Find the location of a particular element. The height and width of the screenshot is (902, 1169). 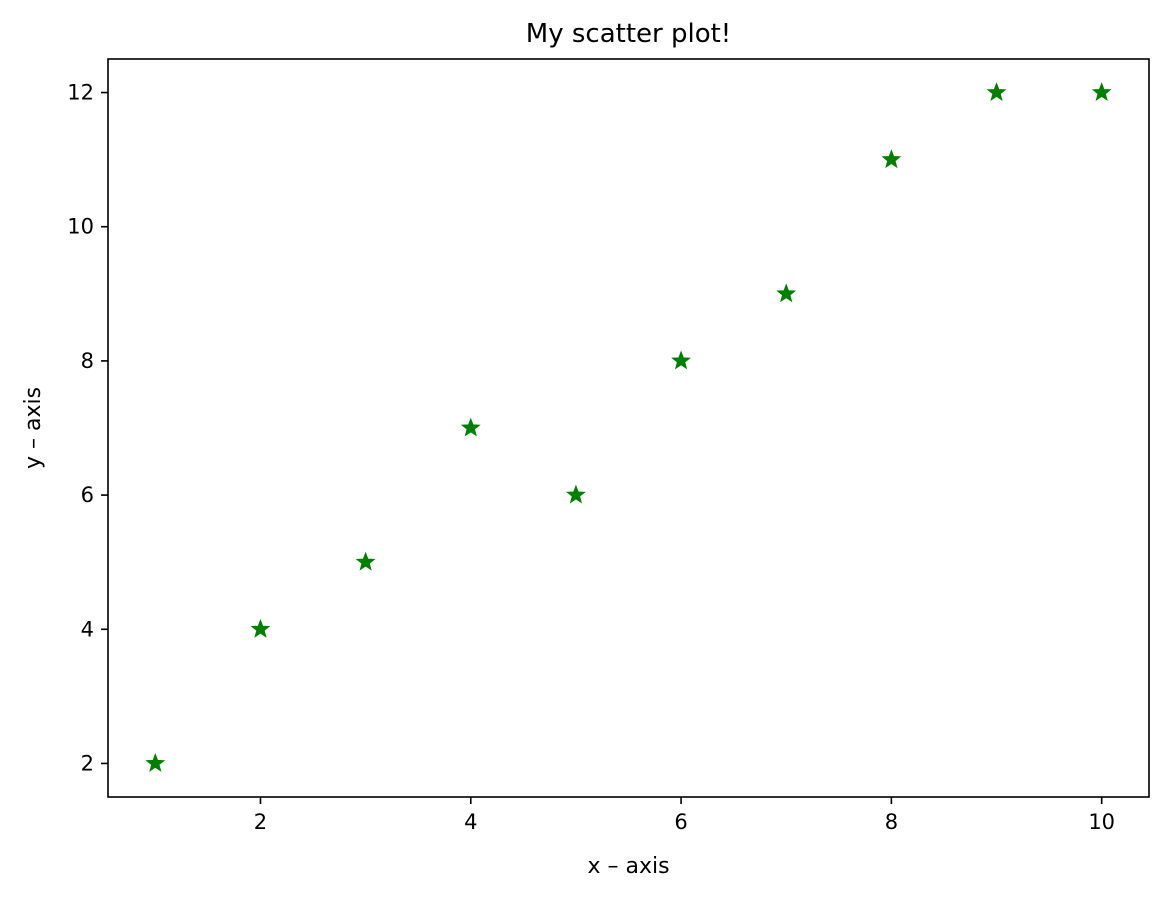

x-tick-label: 6 is located at coordinates (680, 822).